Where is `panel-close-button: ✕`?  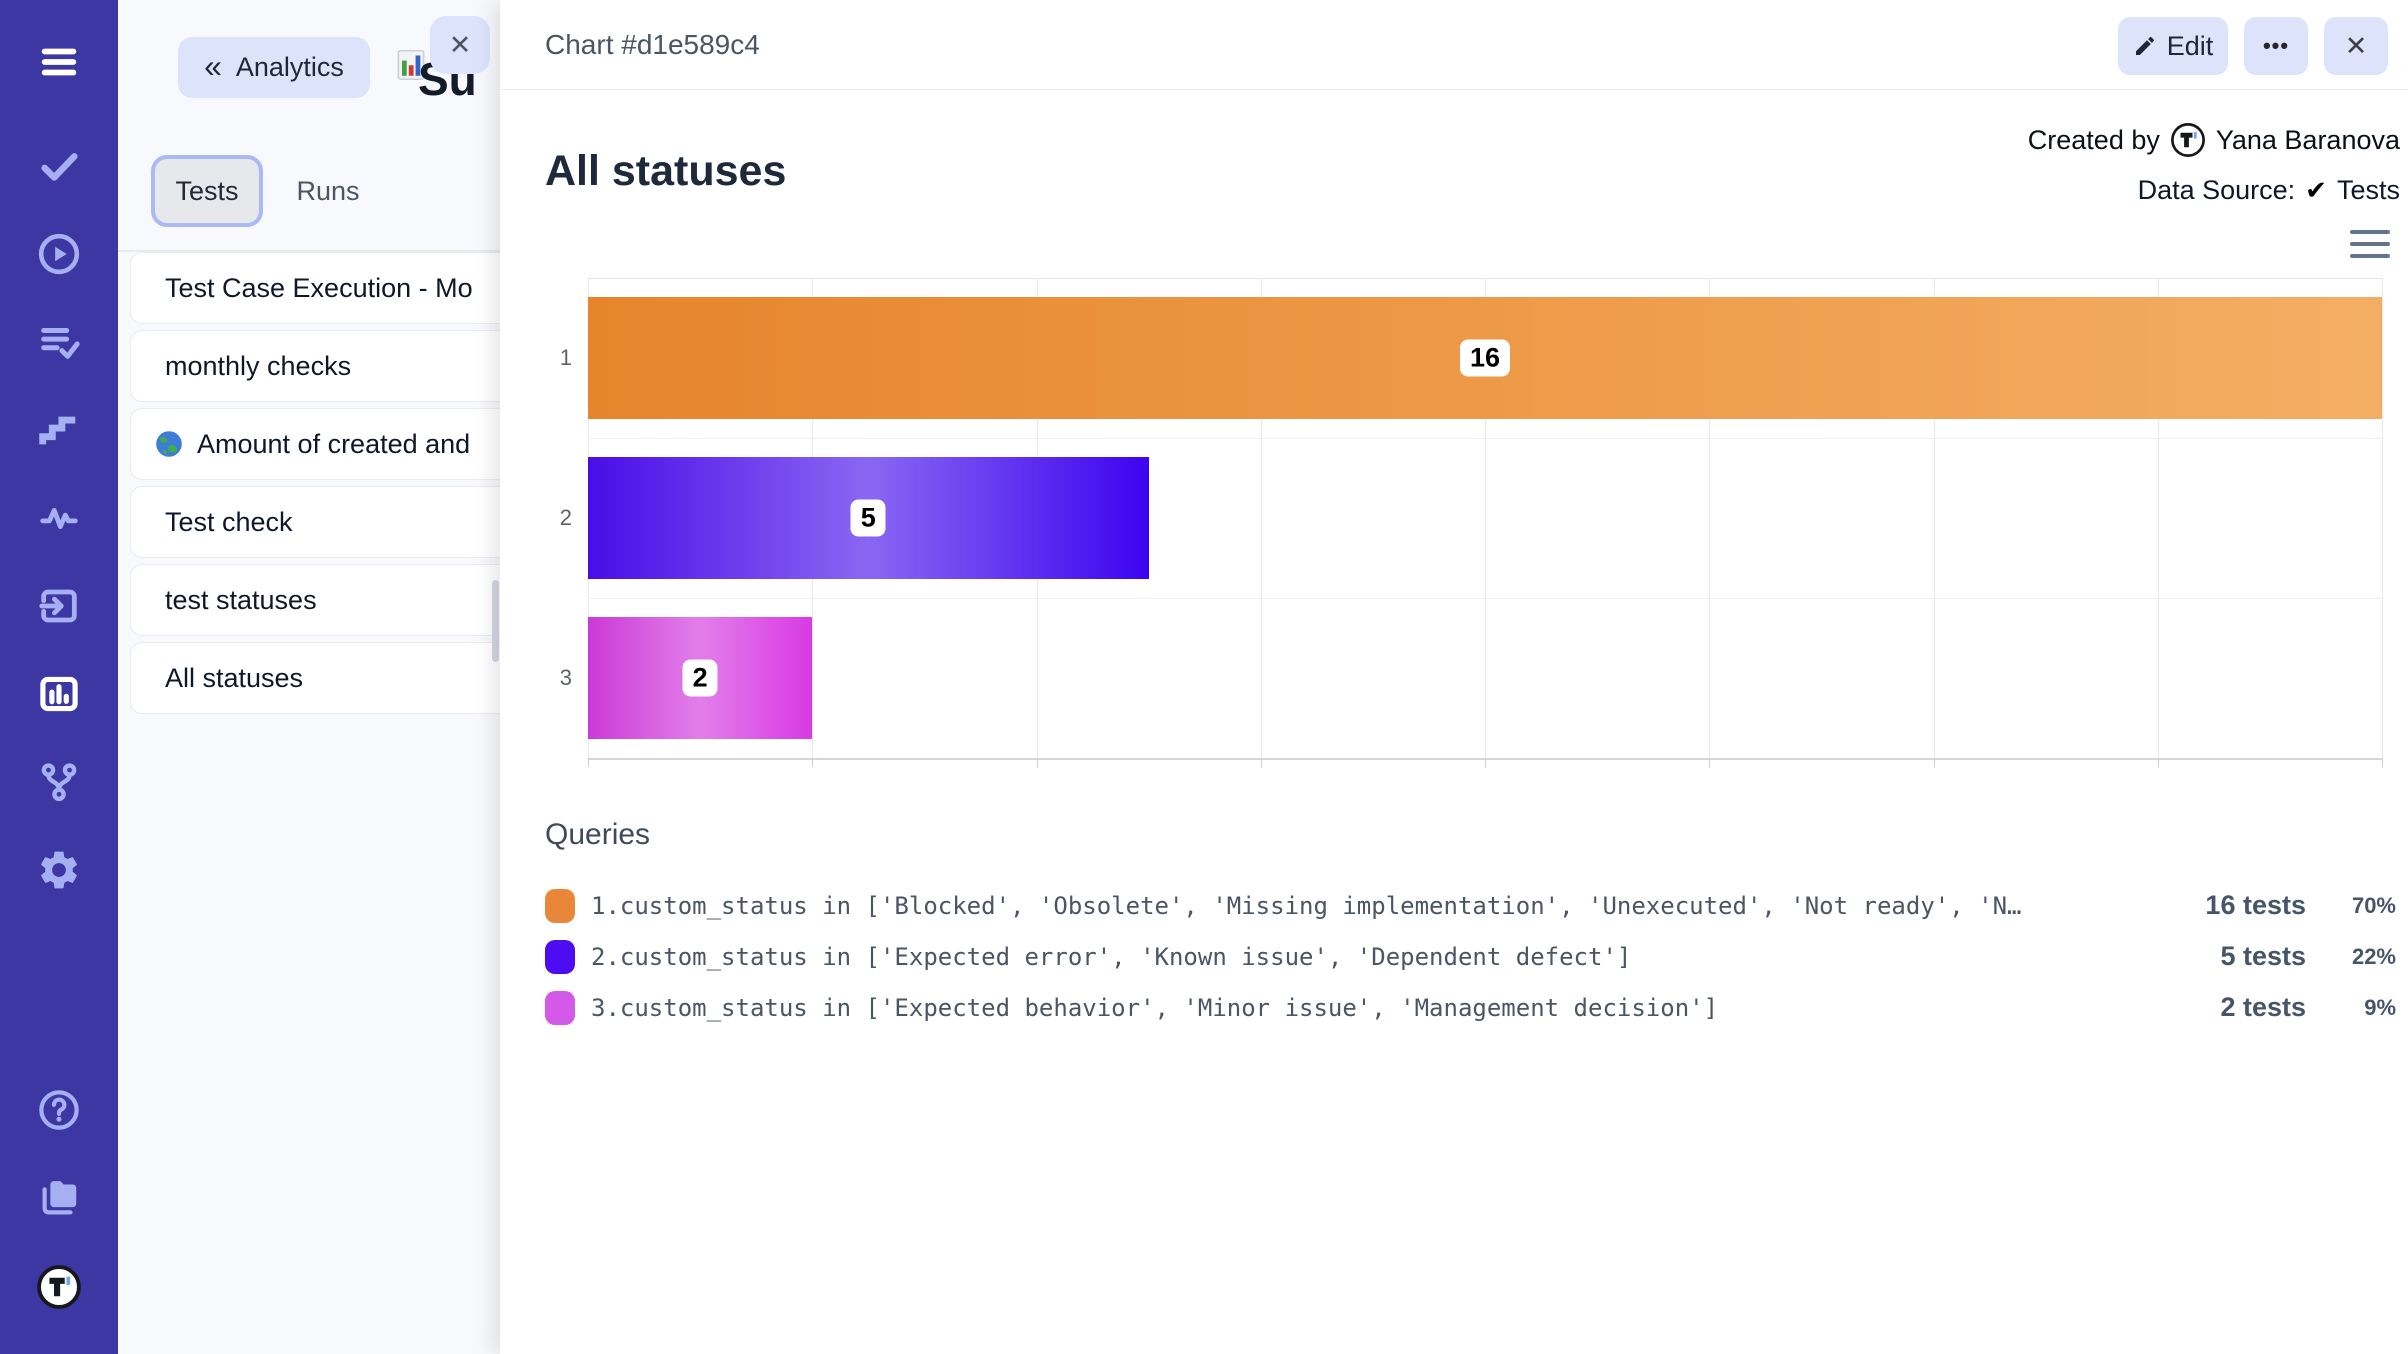
panel-close-button: ✕ is located at coordinates (460, 45).